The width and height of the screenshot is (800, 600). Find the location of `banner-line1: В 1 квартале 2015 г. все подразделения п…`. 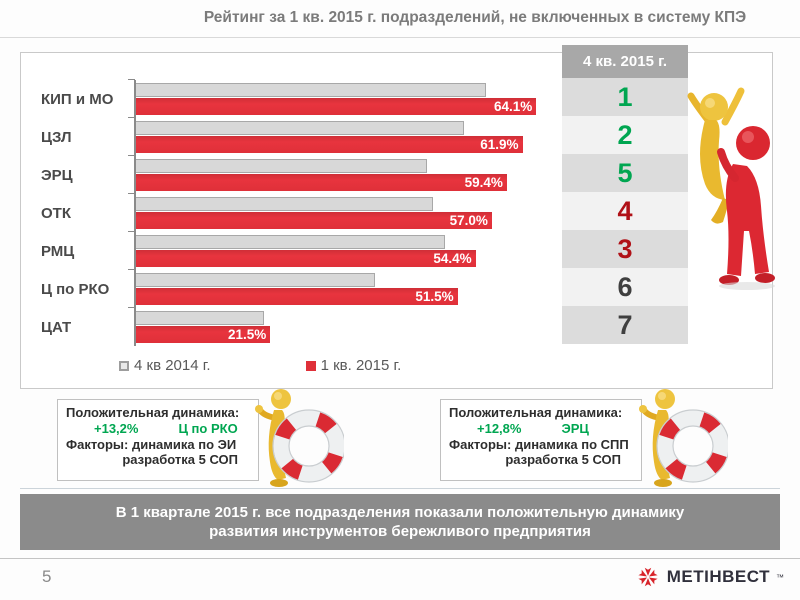

banner-line1: В 1 квартале 2015 г. все подразделения п… is located at coordinates (400, 512).